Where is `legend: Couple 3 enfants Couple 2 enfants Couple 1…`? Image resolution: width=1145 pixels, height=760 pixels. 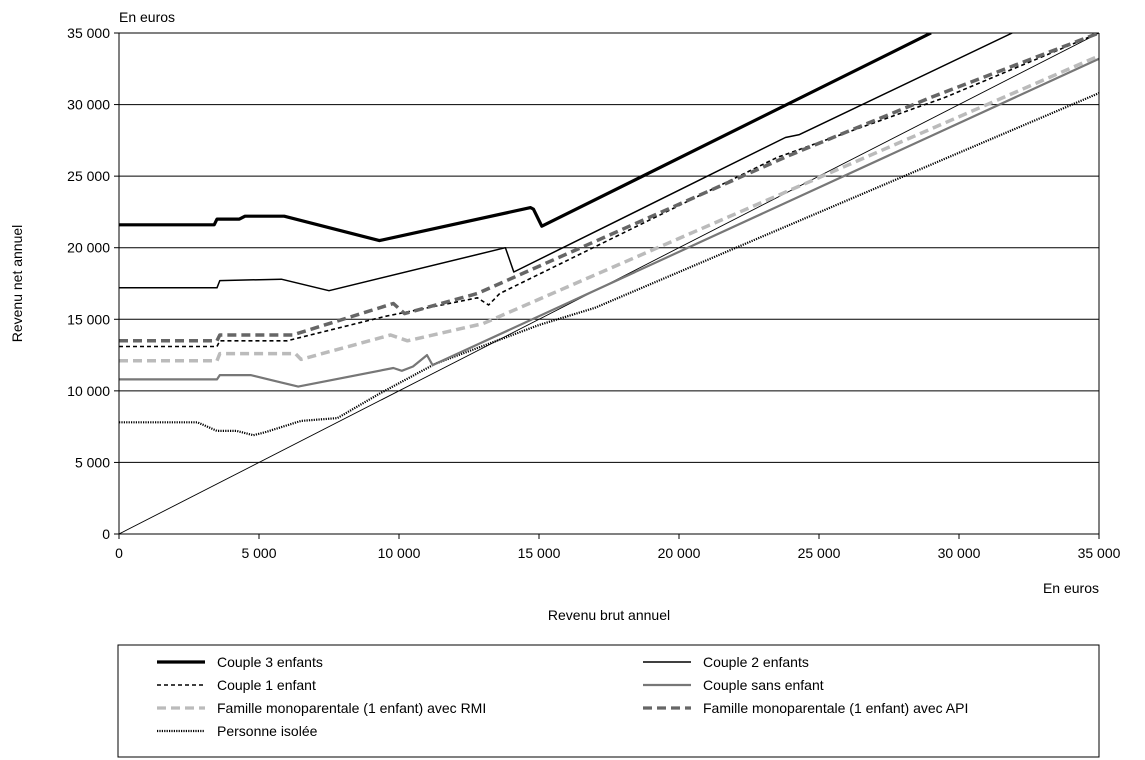 legend: Couple 3 enfants Couple 2 enfants Couple 1… is located at coordinates (608, 701).